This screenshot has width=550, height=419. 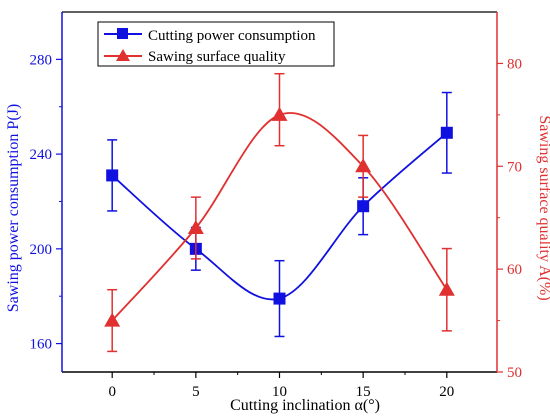 What do you see at coordinates (196, 392) in the screenshot?
I see `x-tick-label: 5` at bounding box center [196, 392].